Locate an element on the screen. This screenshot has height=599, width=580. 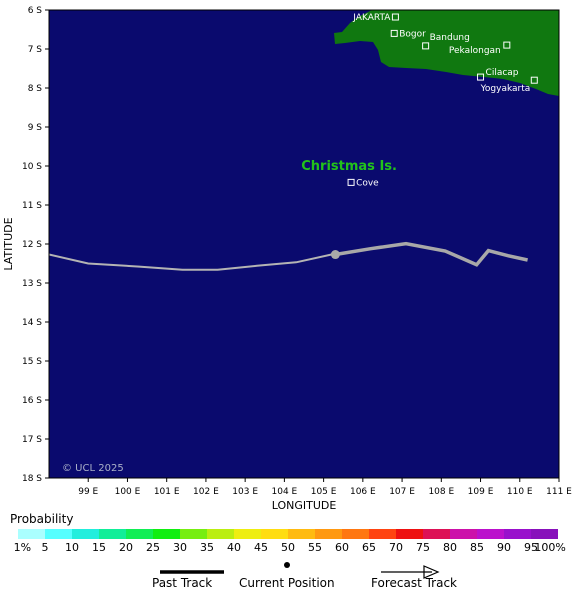
x-tick-label: 101 E is located at coordinates (167, 492).